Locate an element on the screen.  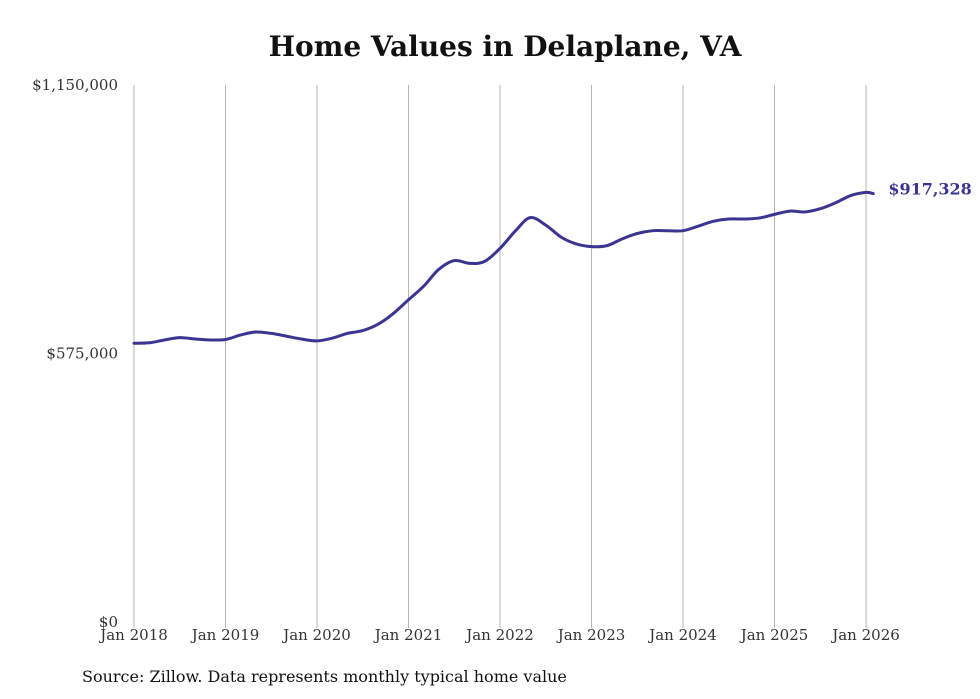
x-tick-label: Jan 2021 is located at coordinates (408, 635).